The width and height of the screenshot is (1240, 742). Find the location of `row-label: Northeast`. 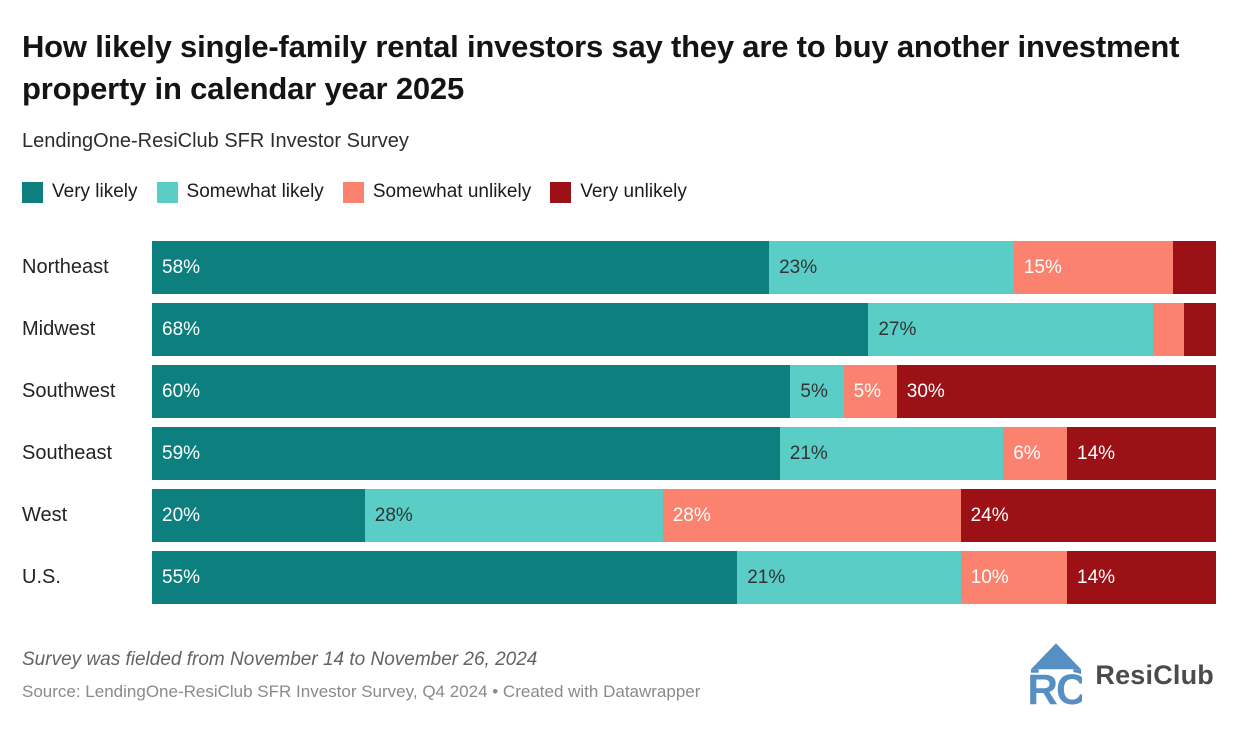

row-label: Northeast is located at coordinates (65, 267).